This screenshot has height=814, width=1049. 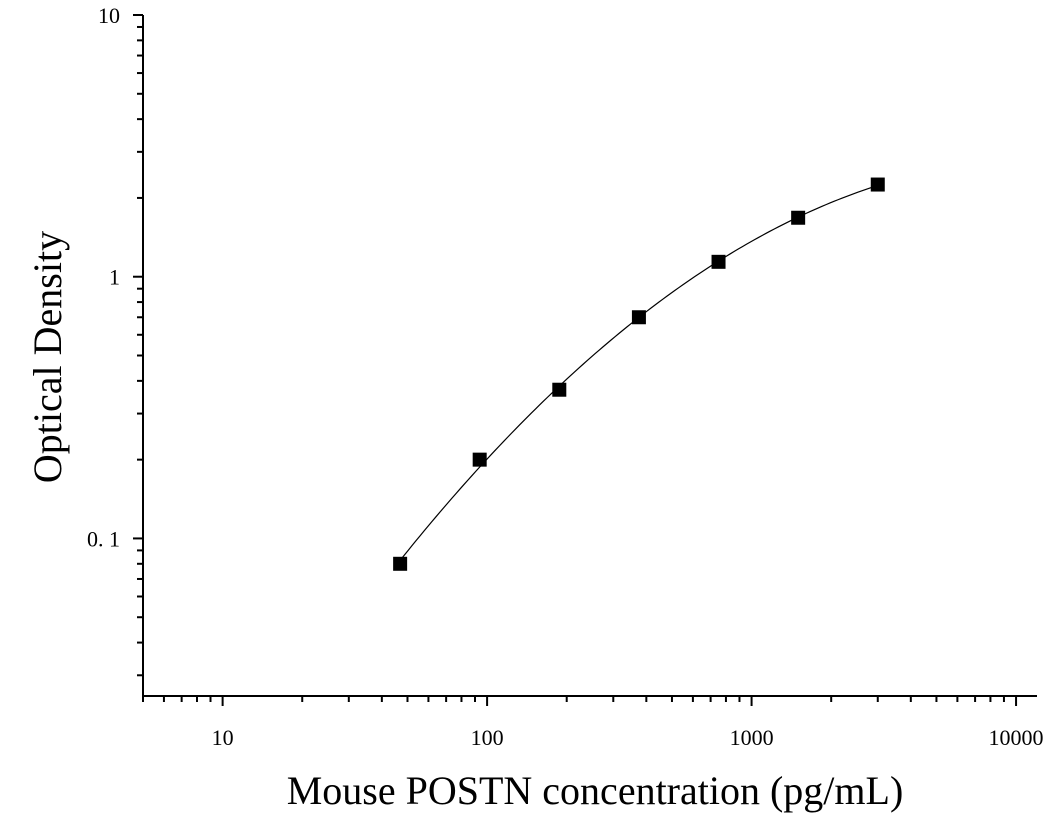 I want to click on y-tick-label: 1, so click(x=114, y=277).